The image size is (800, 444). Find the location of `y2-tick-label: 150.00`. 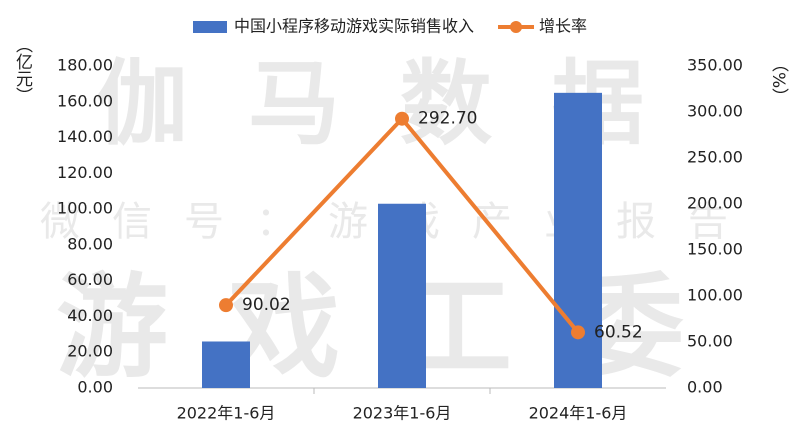

y2-tick-label: 150.00 is located at coordinates (715, 249).